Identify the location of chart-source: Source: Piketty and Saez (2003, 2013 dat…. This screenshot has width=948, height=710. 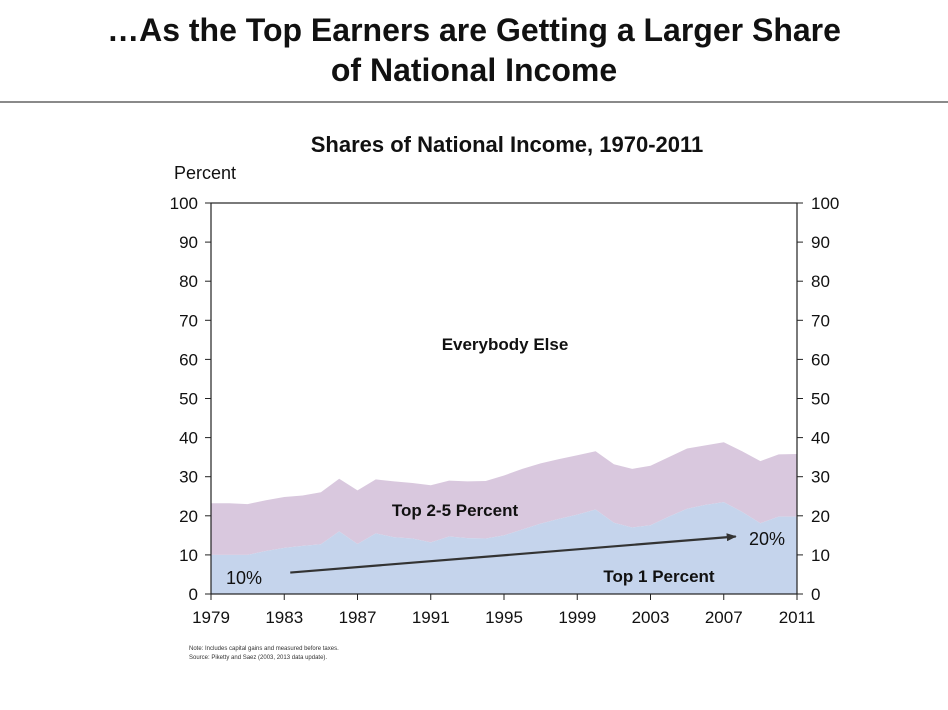
(258, 658).